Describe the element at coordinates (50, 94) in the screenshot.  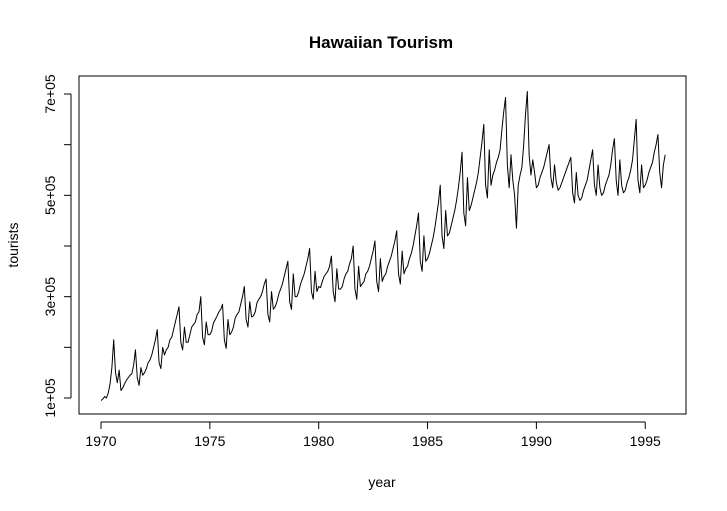
I see `y-tick-label: 7e+05` at that location.